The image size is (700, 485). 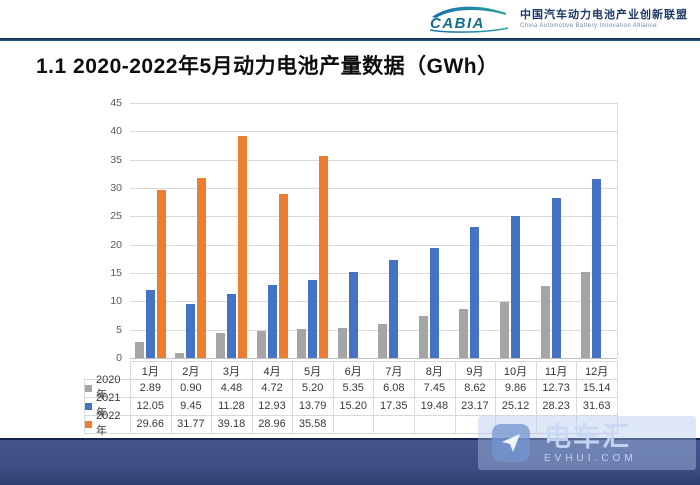 I want to click on watermark: 电车汇 EVHUI.COM, so click(x=587, y=443).